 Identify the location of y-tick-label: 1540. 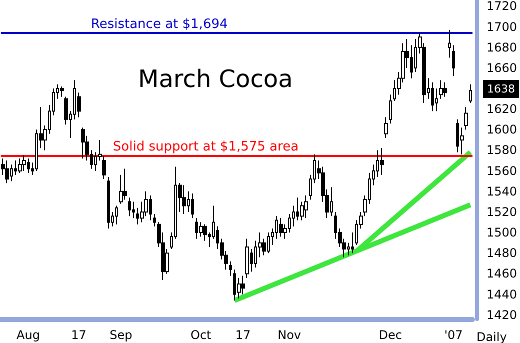
(502, 191).